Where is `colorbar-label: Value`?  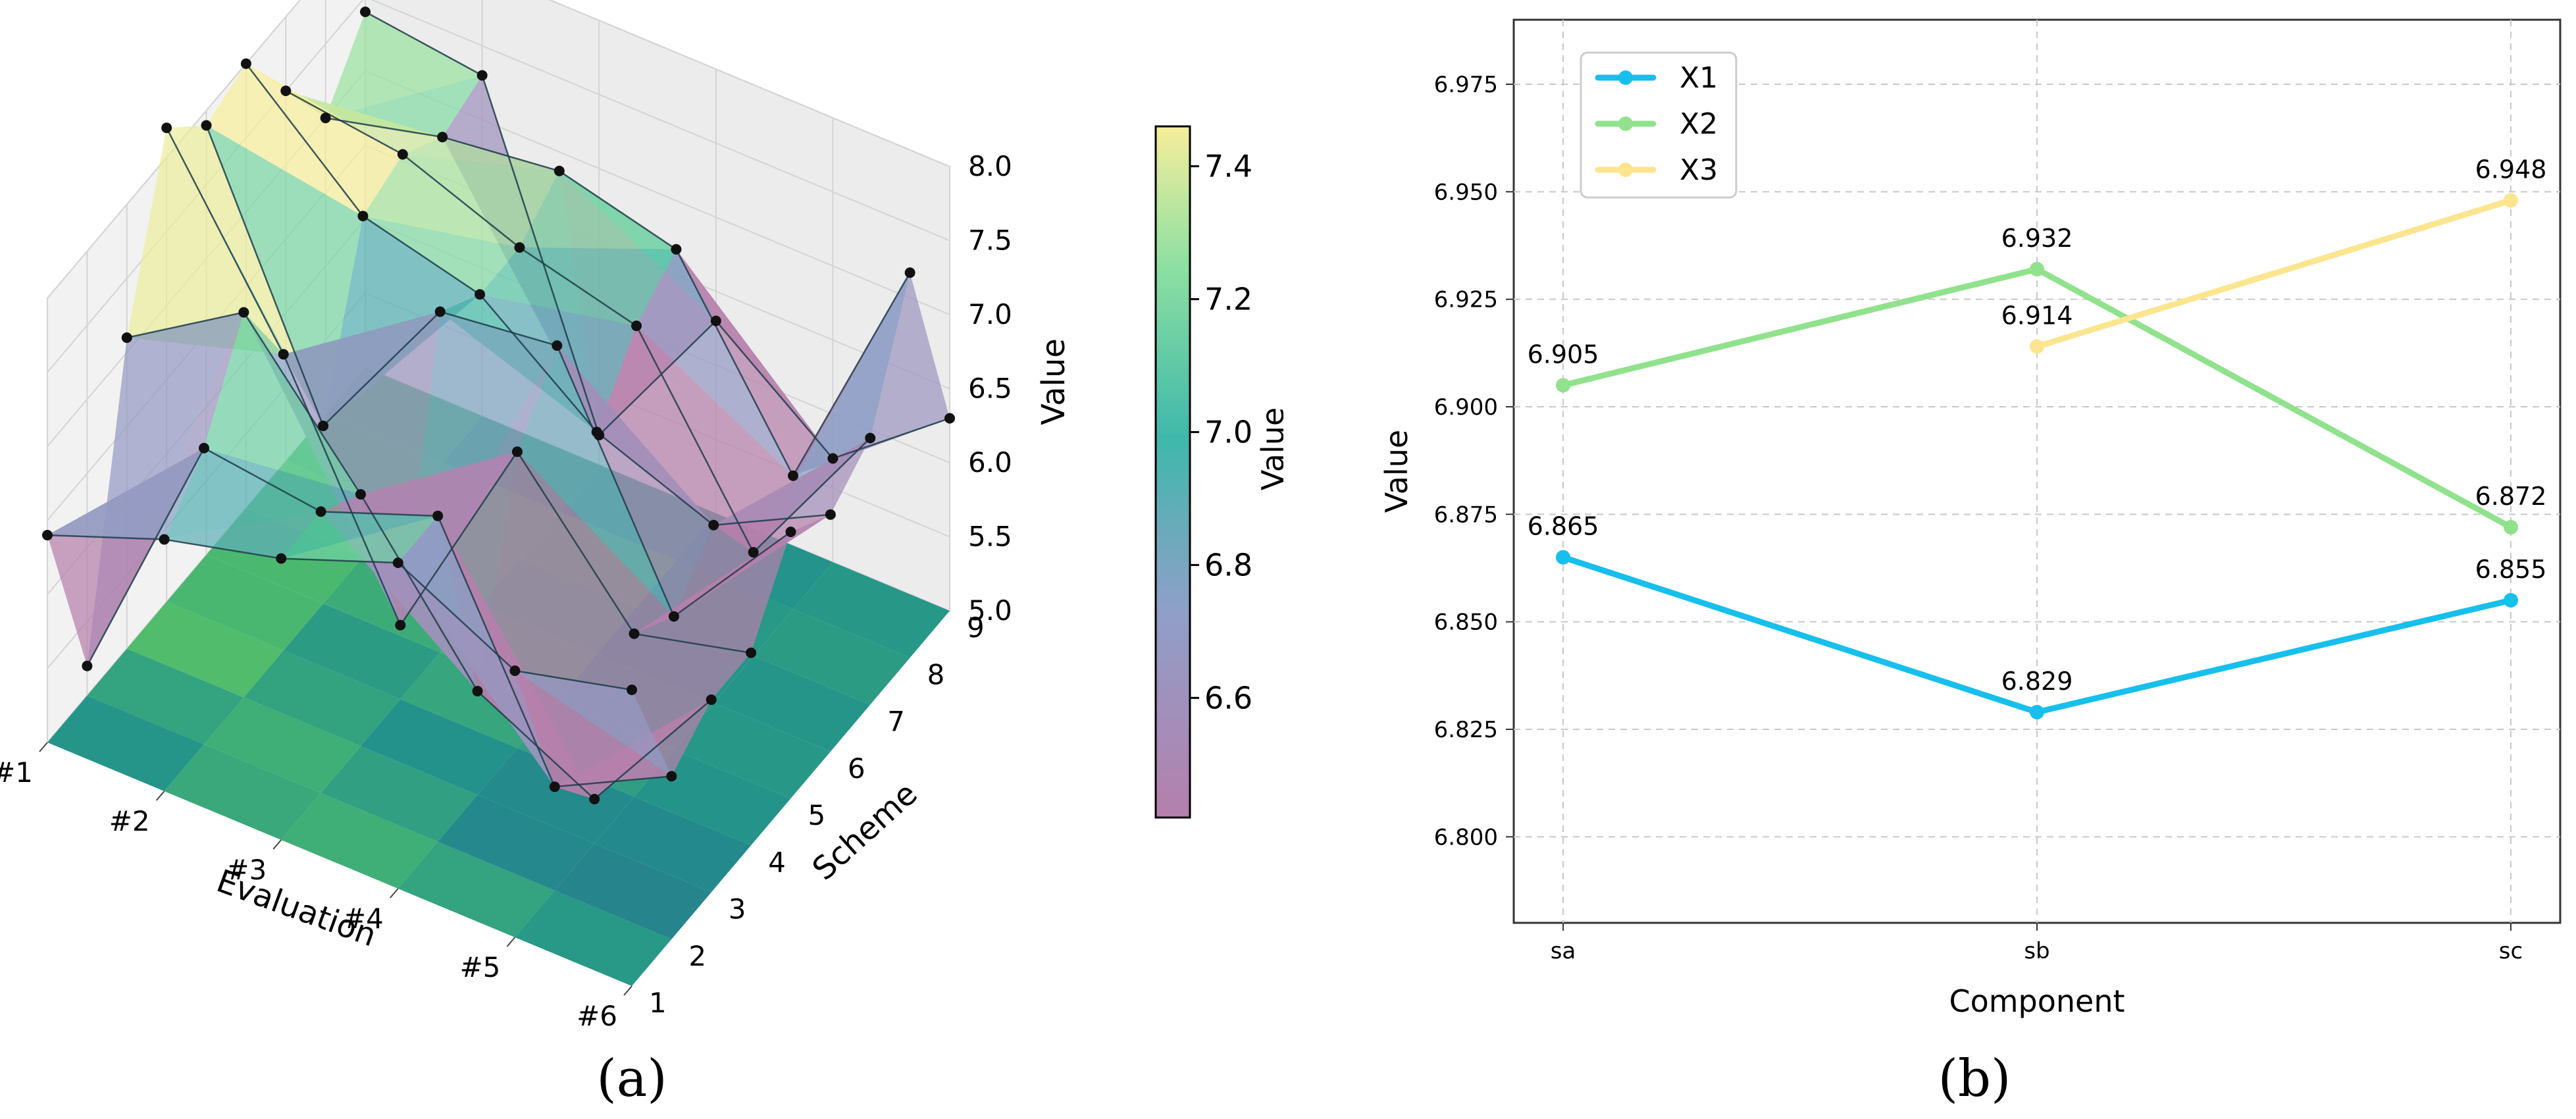 colorbar-label: Value is located at coordinates (1269, 448).